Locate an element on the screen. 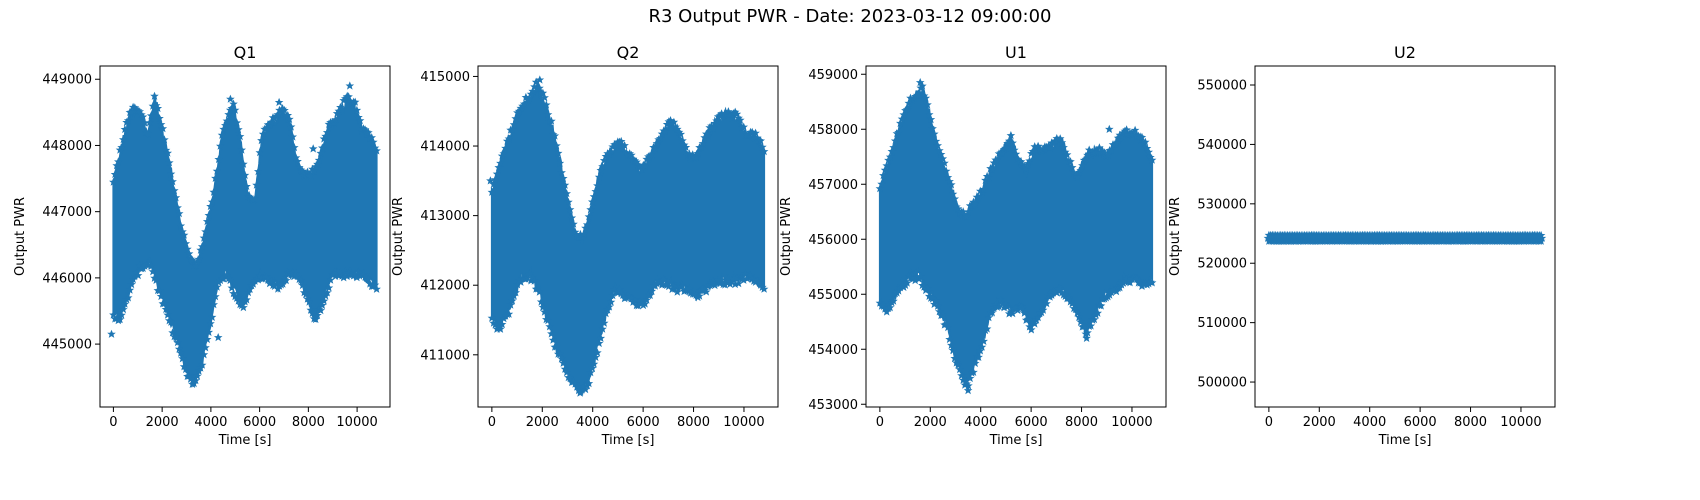  series-q2-points is located at coordinates (627, 236).